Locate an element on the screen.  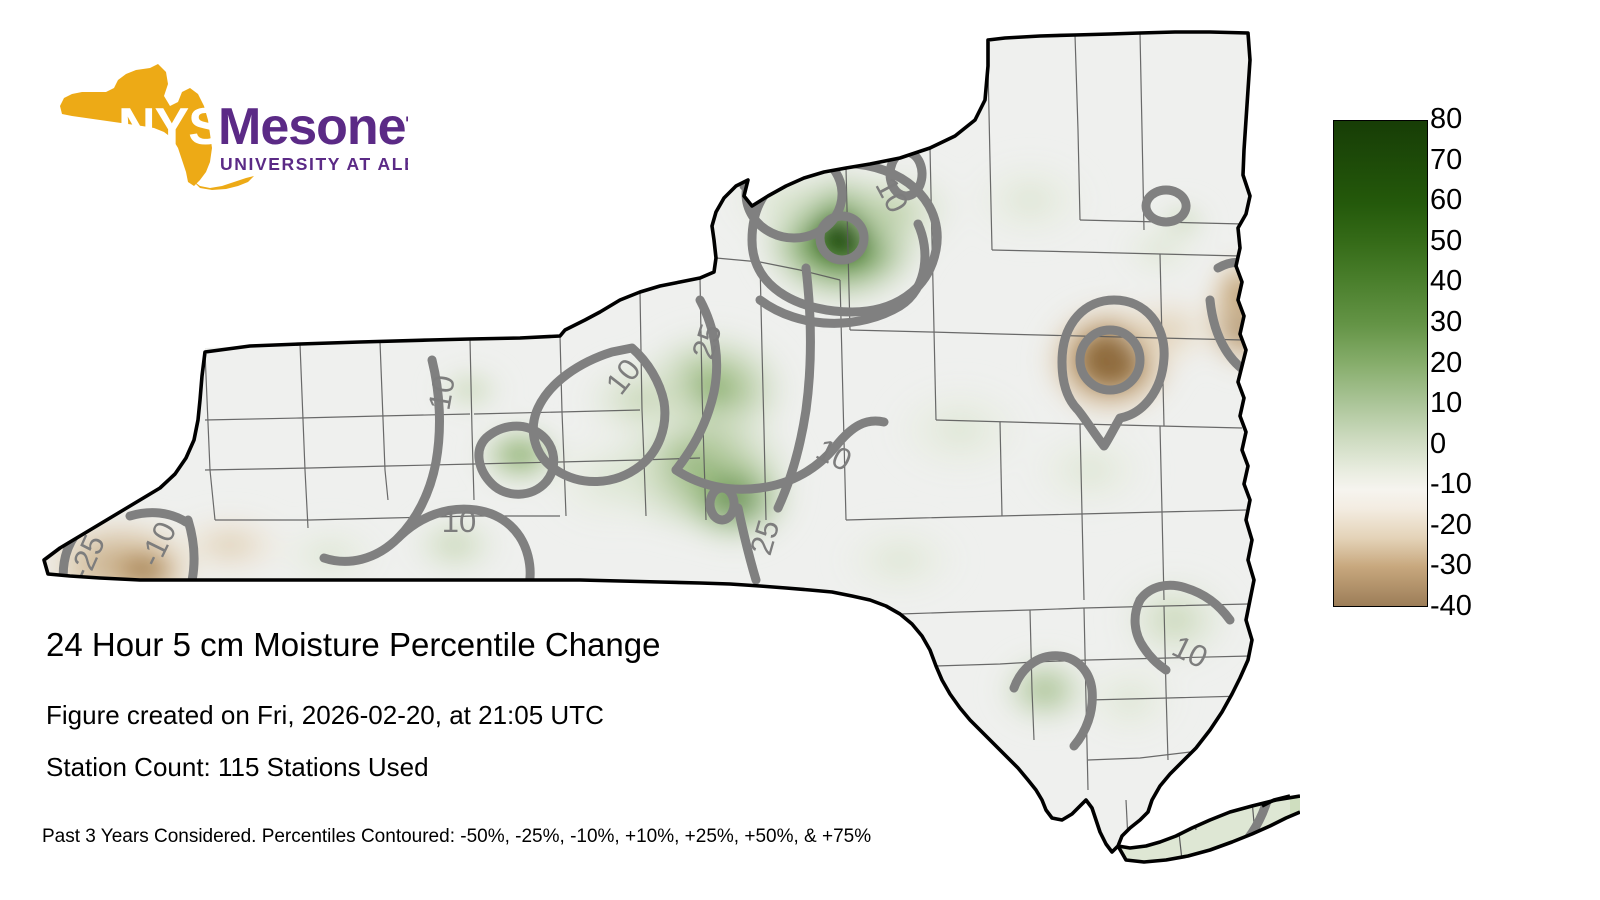
contour-25-small-ring is located at coordinates (722, 504).